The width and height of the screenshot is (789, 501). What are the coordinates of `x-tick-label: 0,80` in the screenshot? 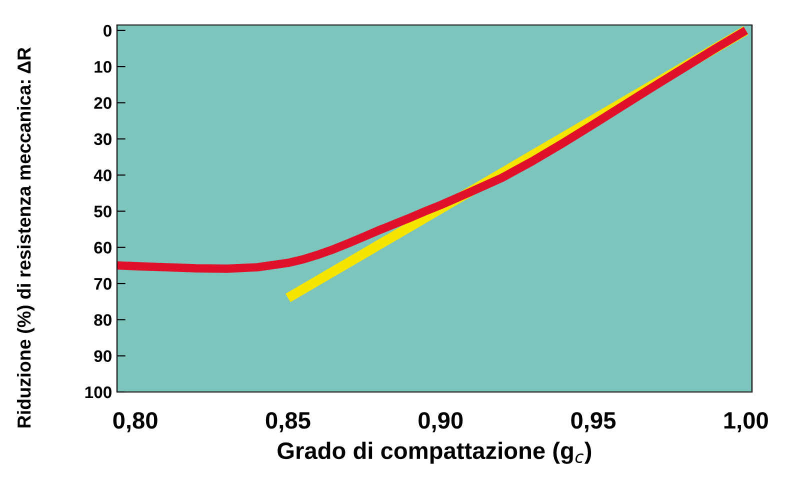 It's located at (135, 422).